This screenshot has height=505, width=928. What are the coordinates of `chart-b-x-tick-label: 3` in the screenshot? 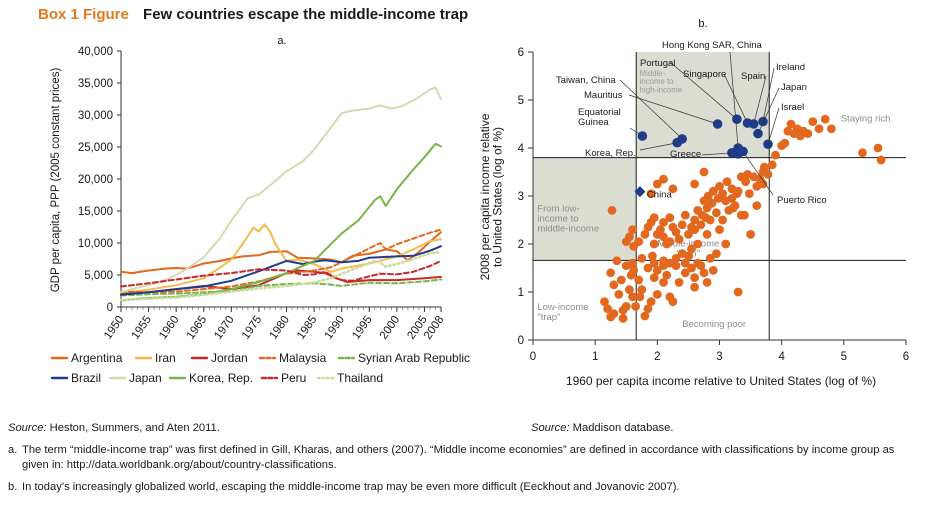 It's located at (719, 357).